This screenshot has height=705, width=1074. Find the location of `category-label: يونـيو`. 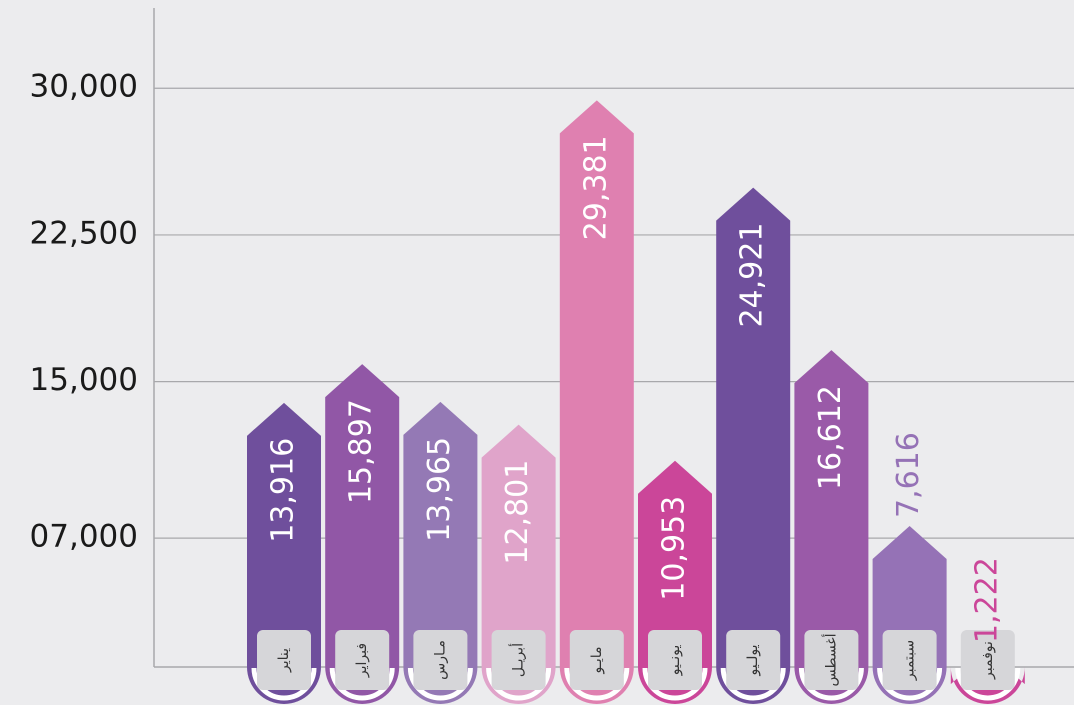

category-label: يونـيو is located at coordinates (675, 661).